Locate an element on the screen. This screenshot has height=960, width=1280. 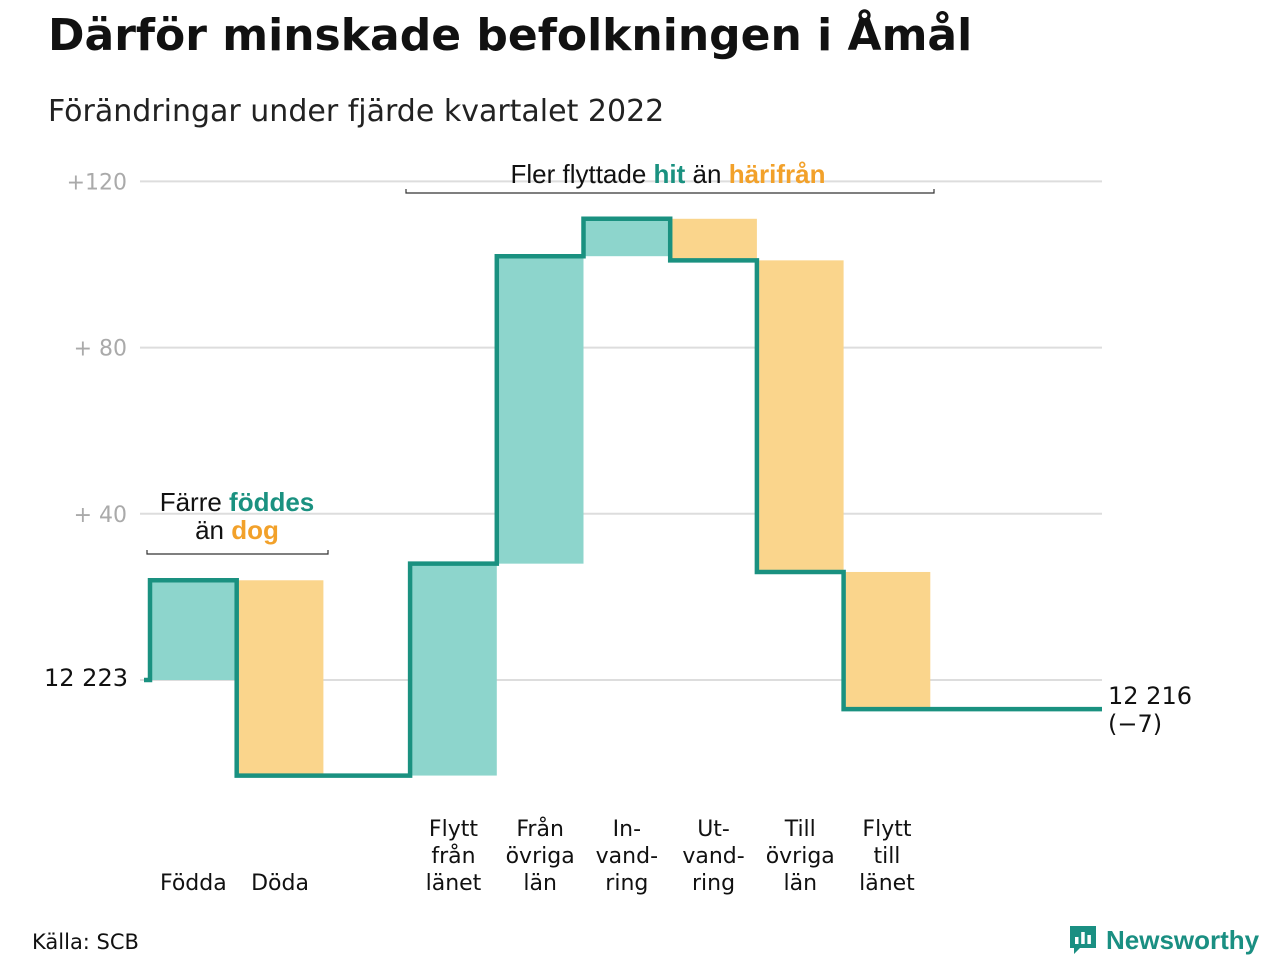
end-change-label: (−7) is located at coordinates (1135, 724).